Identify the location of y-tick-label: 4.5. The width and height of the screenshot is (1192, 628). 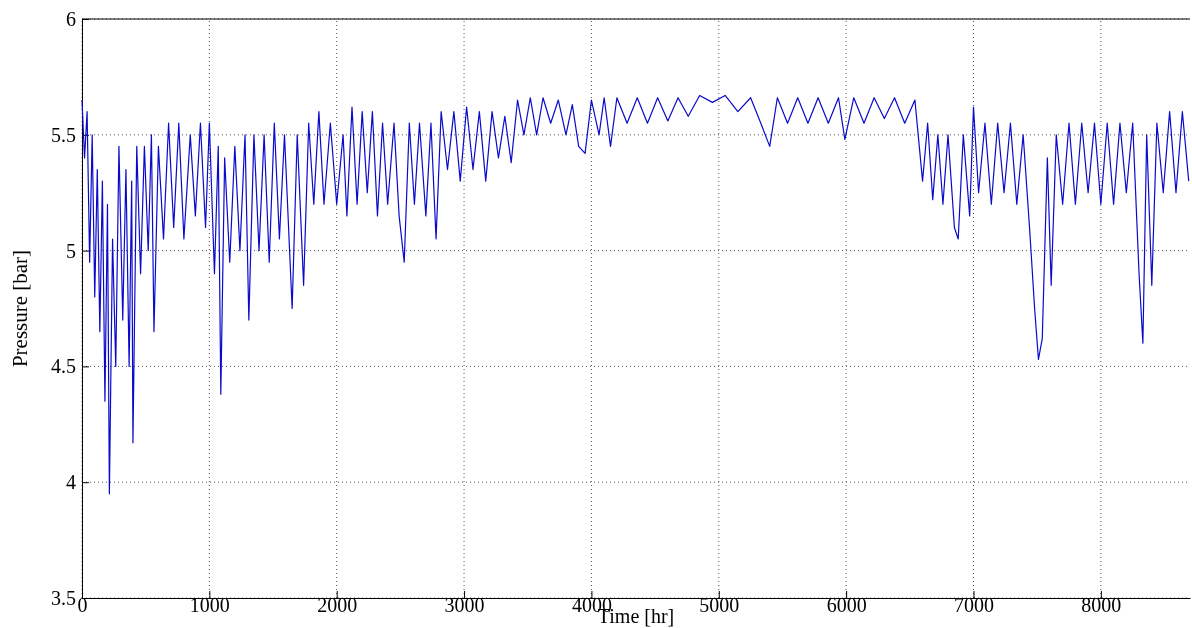
(63, 366).